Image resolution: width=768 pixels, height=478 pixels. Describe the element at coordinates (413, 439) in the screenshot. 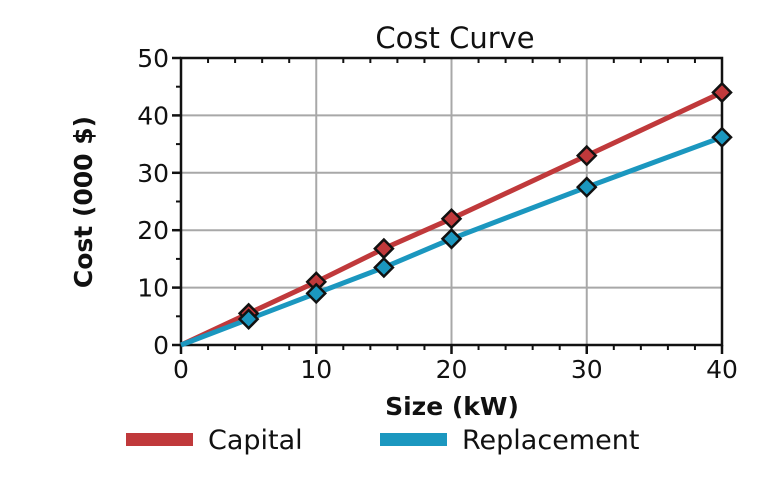

I see `legend-swatch-replacement` at that location.